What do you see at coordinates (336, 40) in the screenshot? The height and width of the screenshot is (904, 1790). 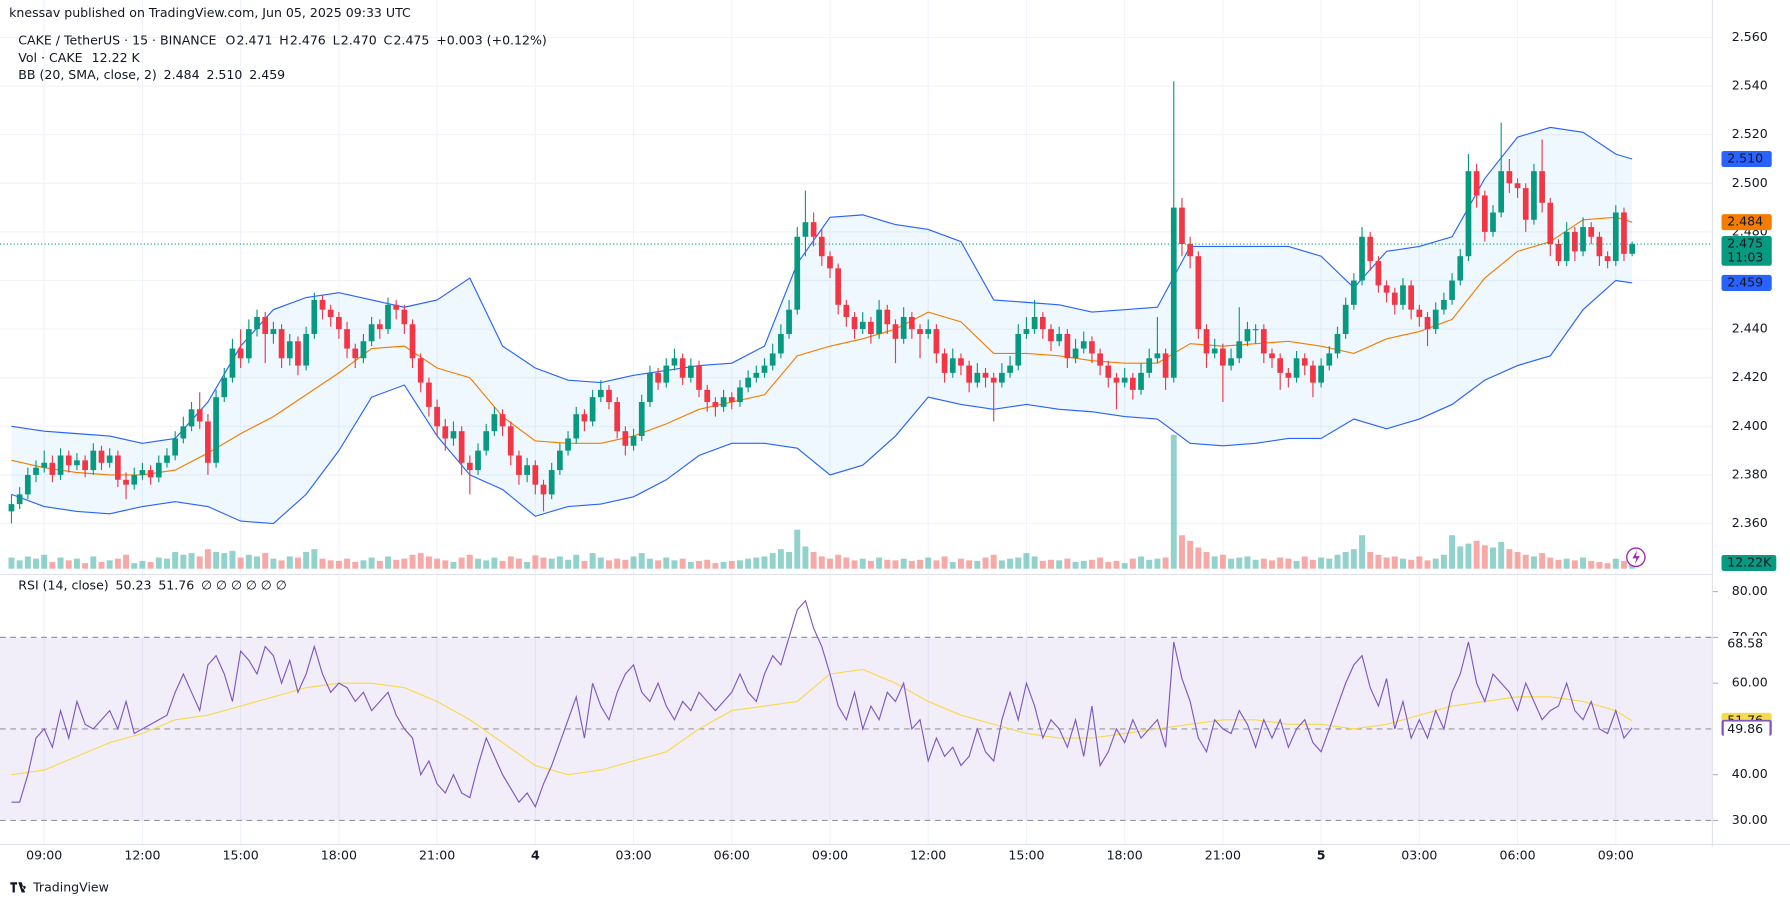 I see `ohlc-key: L` at bounding box center [336, 40].